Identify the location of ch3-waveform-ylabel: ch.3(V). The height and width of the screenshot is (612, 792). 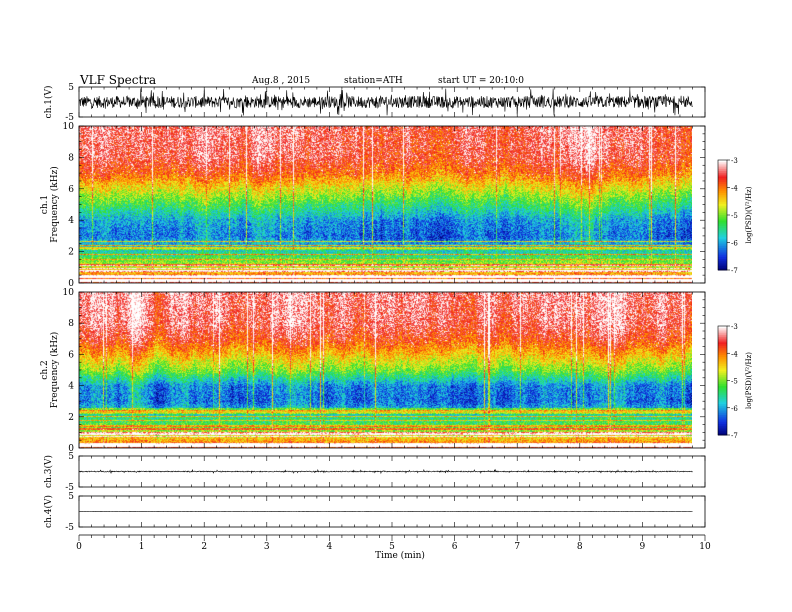
(48, 471).